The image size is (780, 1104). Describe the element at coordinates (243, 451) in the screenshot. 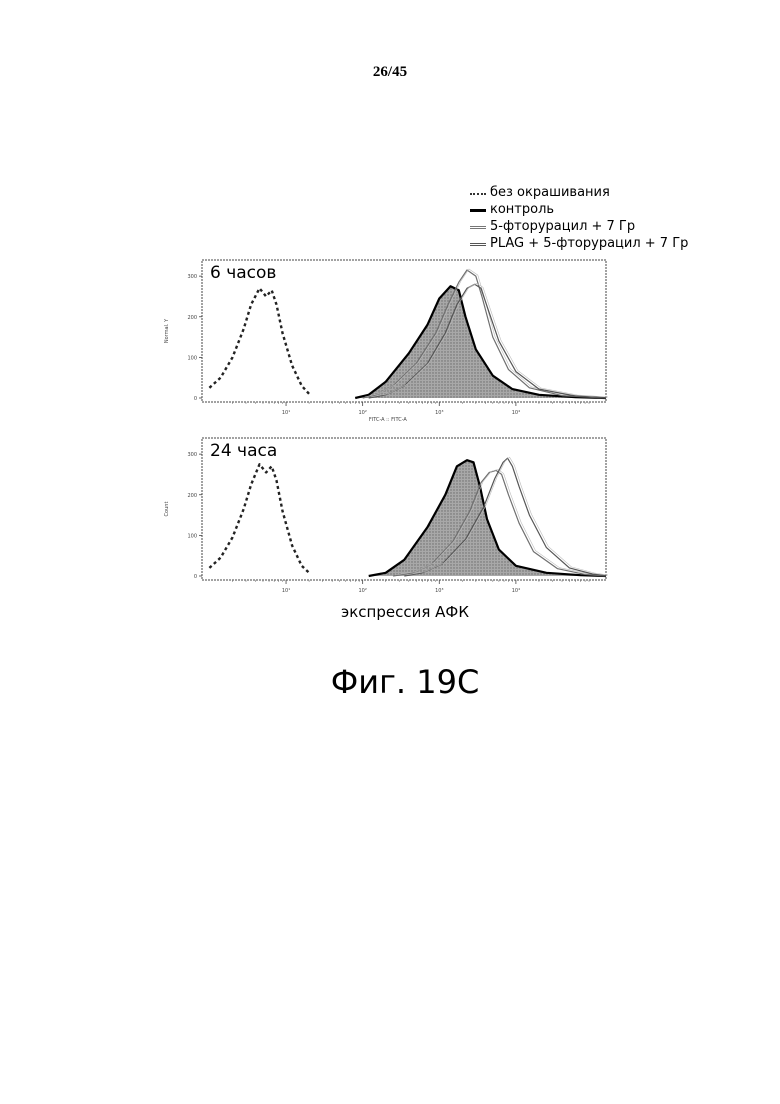

I see `panel-title: 24 часа` at that location.